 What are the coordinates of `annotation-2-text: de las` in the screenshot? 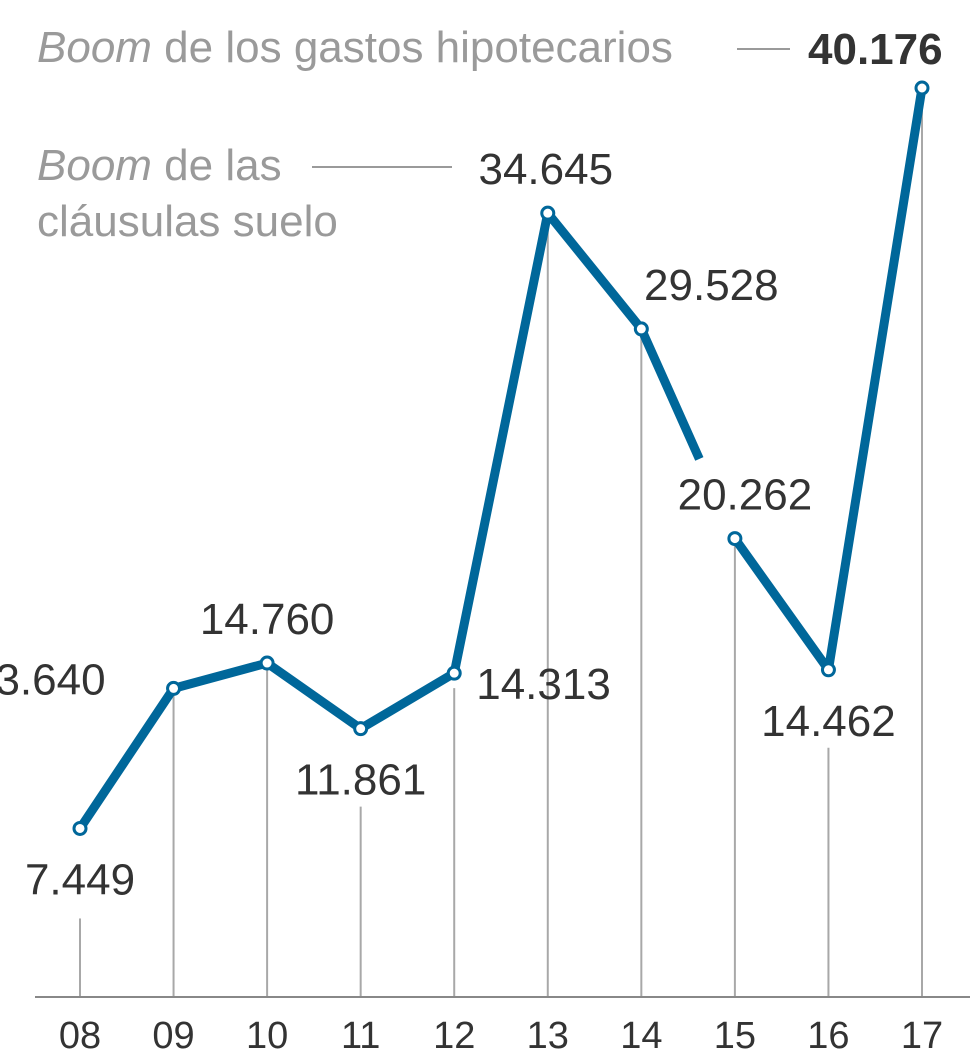 It's located at (217, 165).